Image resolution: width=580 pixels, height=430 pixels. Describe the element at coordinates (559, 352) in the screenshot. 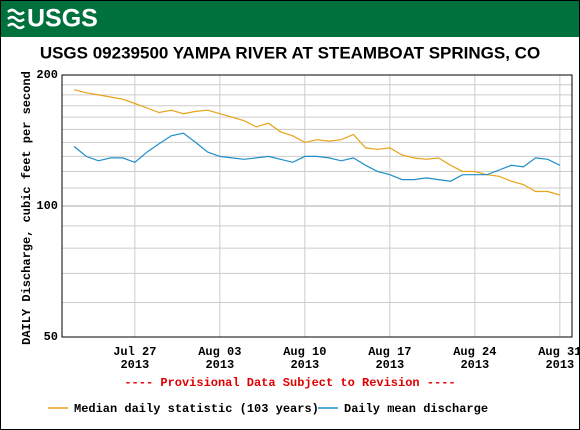

I see `x-tick-label: Aug 31` at that location.